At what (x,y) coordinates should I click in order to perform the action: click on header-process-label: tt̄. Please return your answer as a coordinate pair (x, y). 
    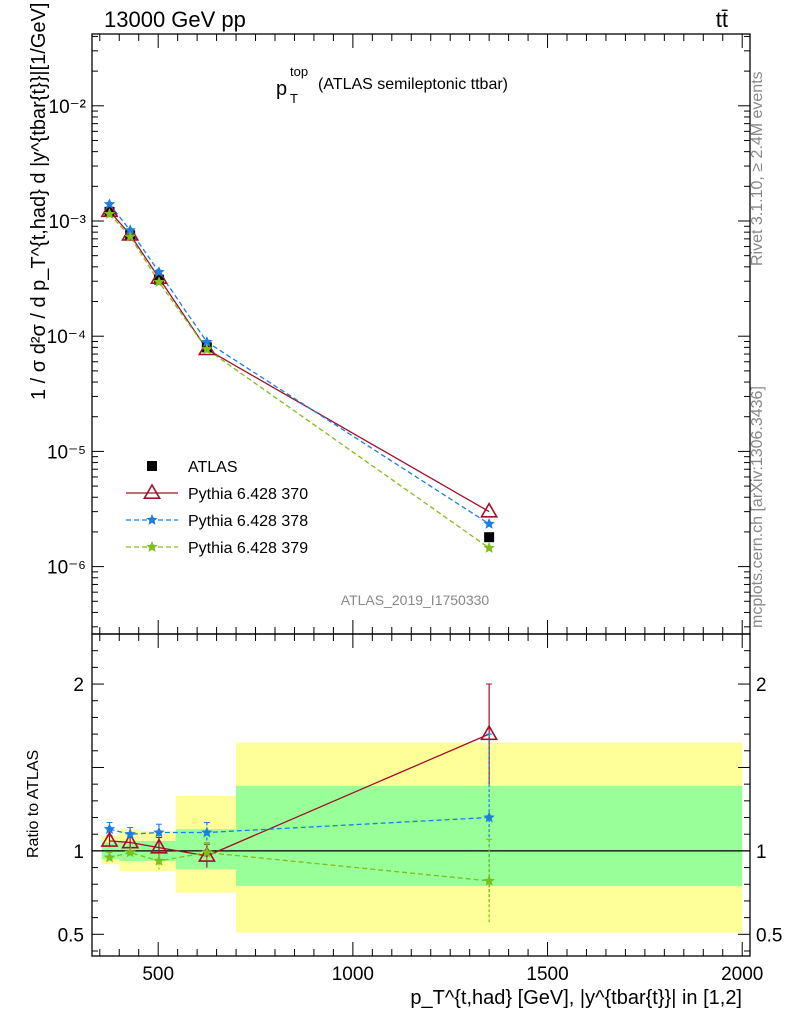
    Looking at the image, I should click on (722, 19).